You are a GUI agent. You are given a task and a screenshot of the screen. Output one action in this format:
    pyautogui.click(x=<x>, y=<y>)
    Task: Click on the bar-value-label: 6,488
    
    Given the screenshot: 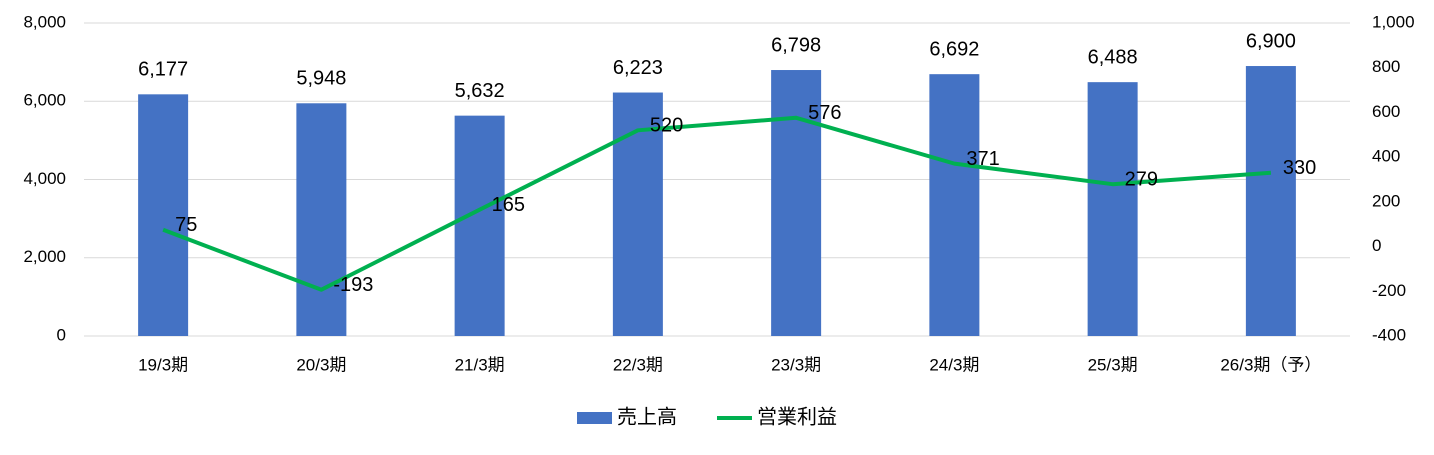 What is the action you would take?
    pyautogui.click(x=1113, y=57)
    